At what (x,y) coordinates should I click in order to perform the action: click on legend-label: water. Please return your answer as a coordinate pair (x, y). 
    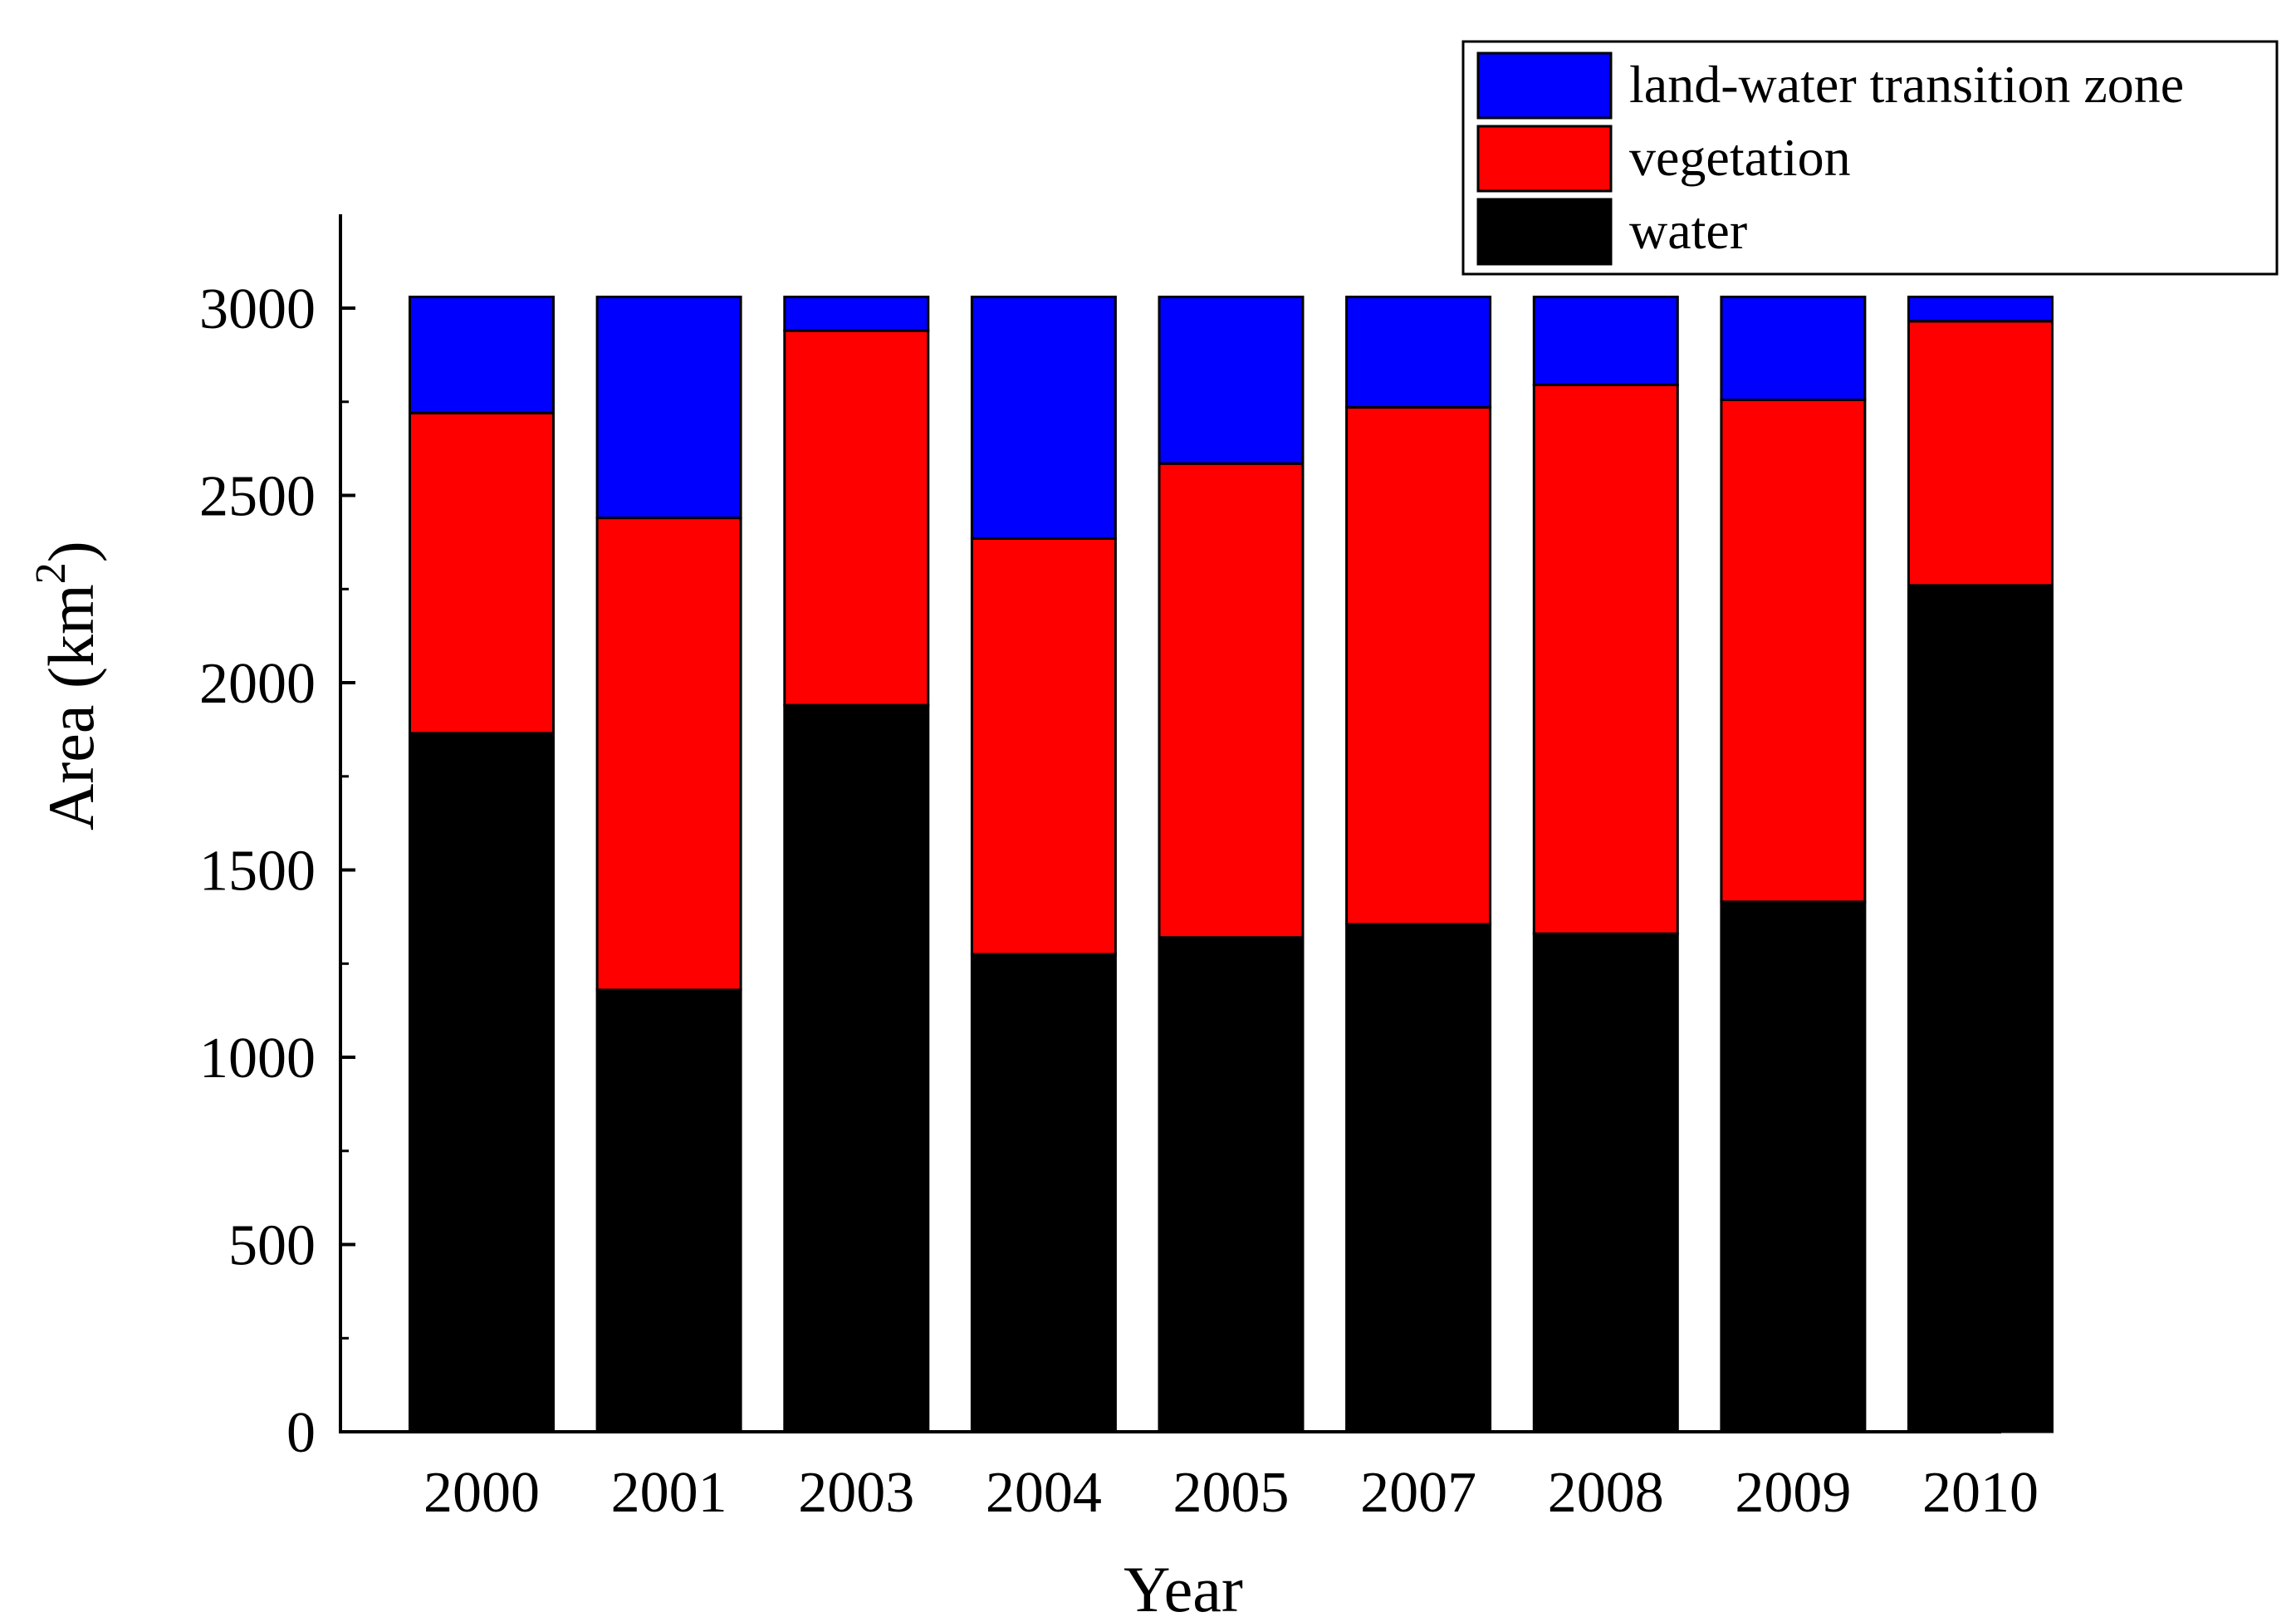
    Looking at the image, I should click on (1688, 230).